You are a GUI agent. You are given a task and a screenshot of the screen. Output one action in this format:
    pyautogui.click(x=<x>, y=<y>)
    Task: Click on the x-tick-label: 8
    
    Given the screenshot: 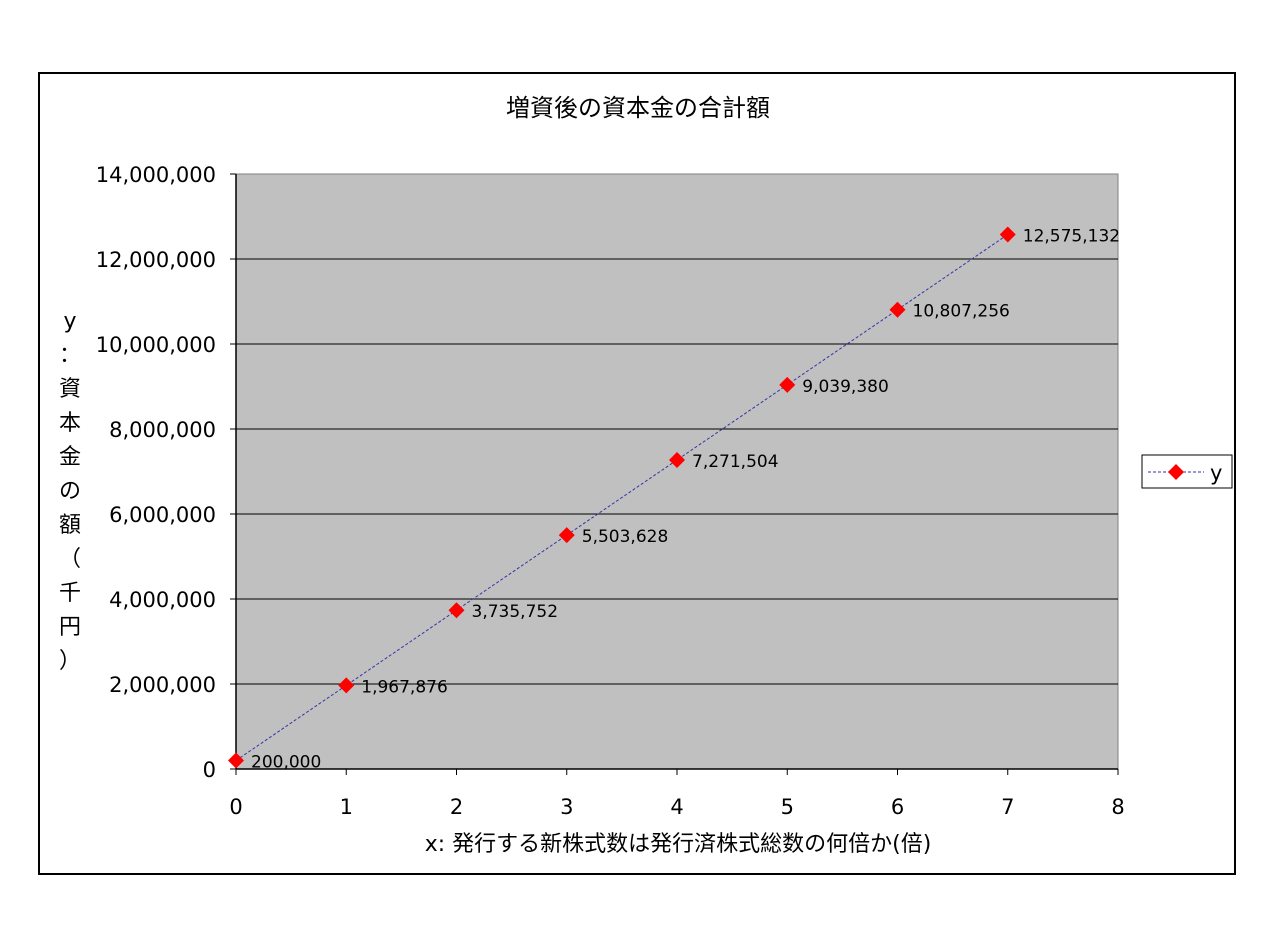 What is the action you would take?
    pyautogui.click(x=1117, y=807)
    